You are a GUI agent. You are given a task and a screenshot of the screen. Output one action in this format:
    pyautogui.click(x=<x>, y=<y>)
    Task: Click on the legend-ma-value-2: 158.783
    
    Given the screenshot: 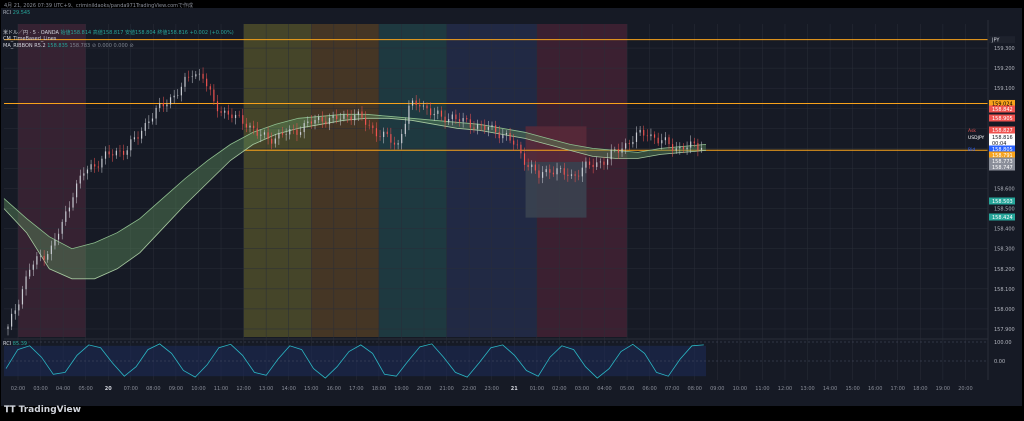 What is the action you would take?
    pyautogui.click(x=80, y=46)
    